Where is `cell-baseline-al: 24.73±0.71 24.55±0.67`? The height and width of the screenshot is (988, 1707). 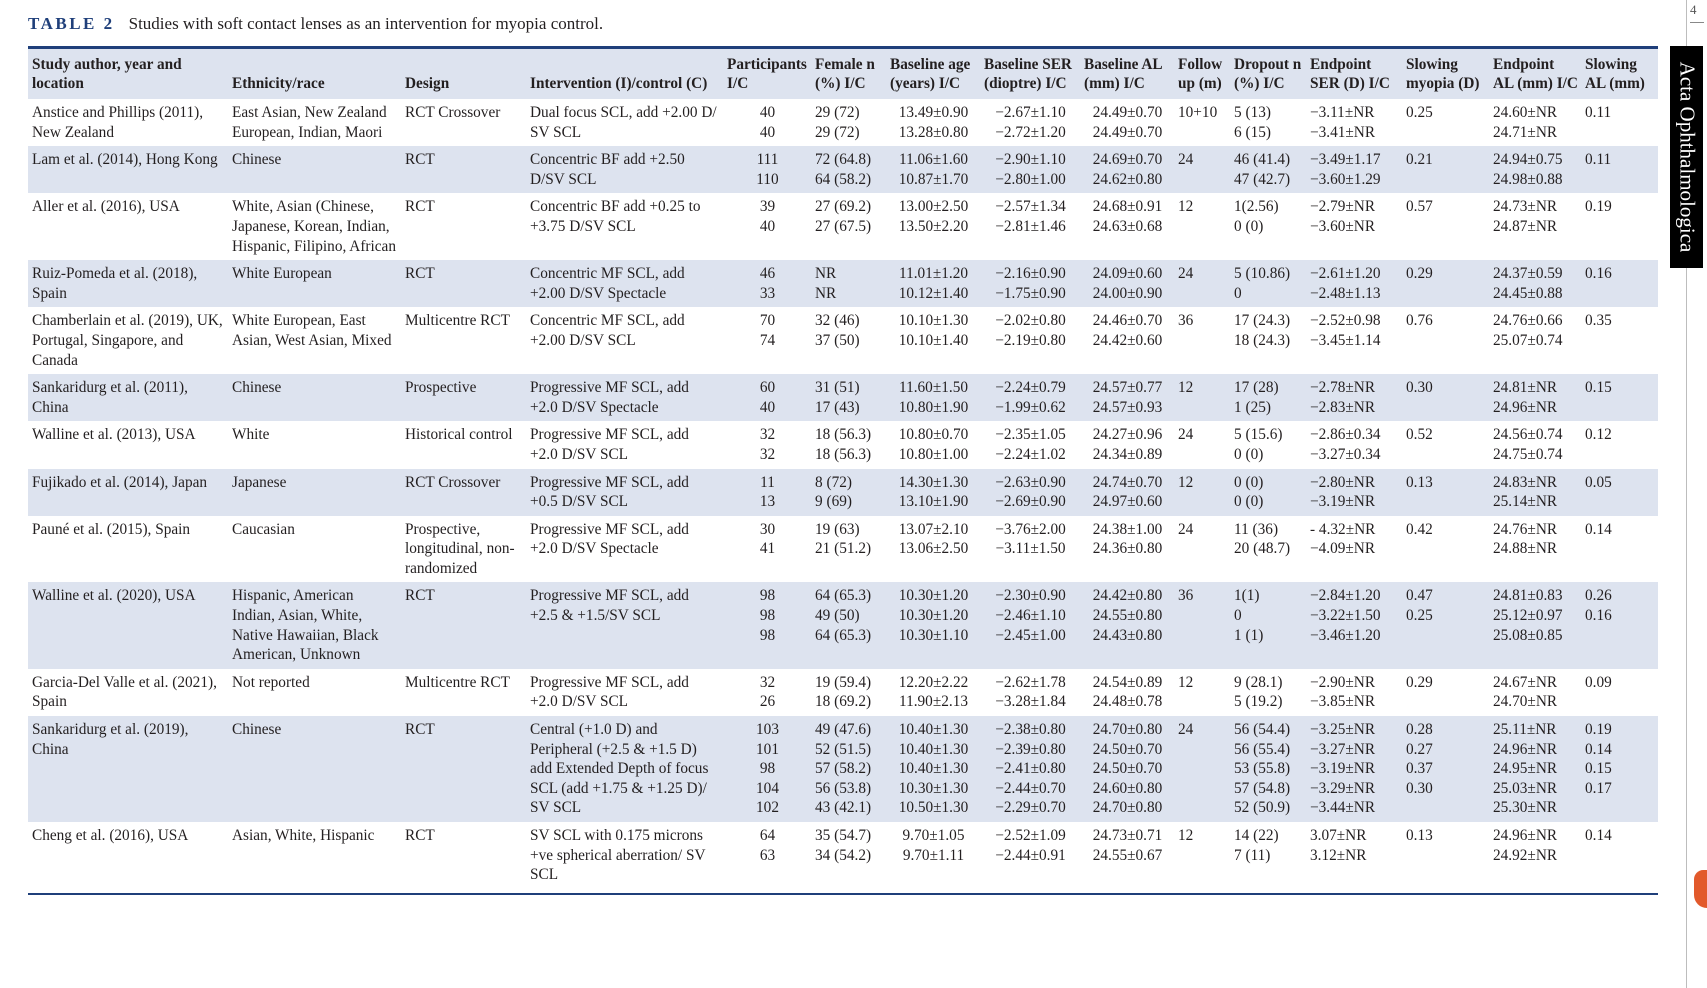 cell-baseline-al: 24.73±0.71 24.55±0.67 is located at coordinates (1127, 845).